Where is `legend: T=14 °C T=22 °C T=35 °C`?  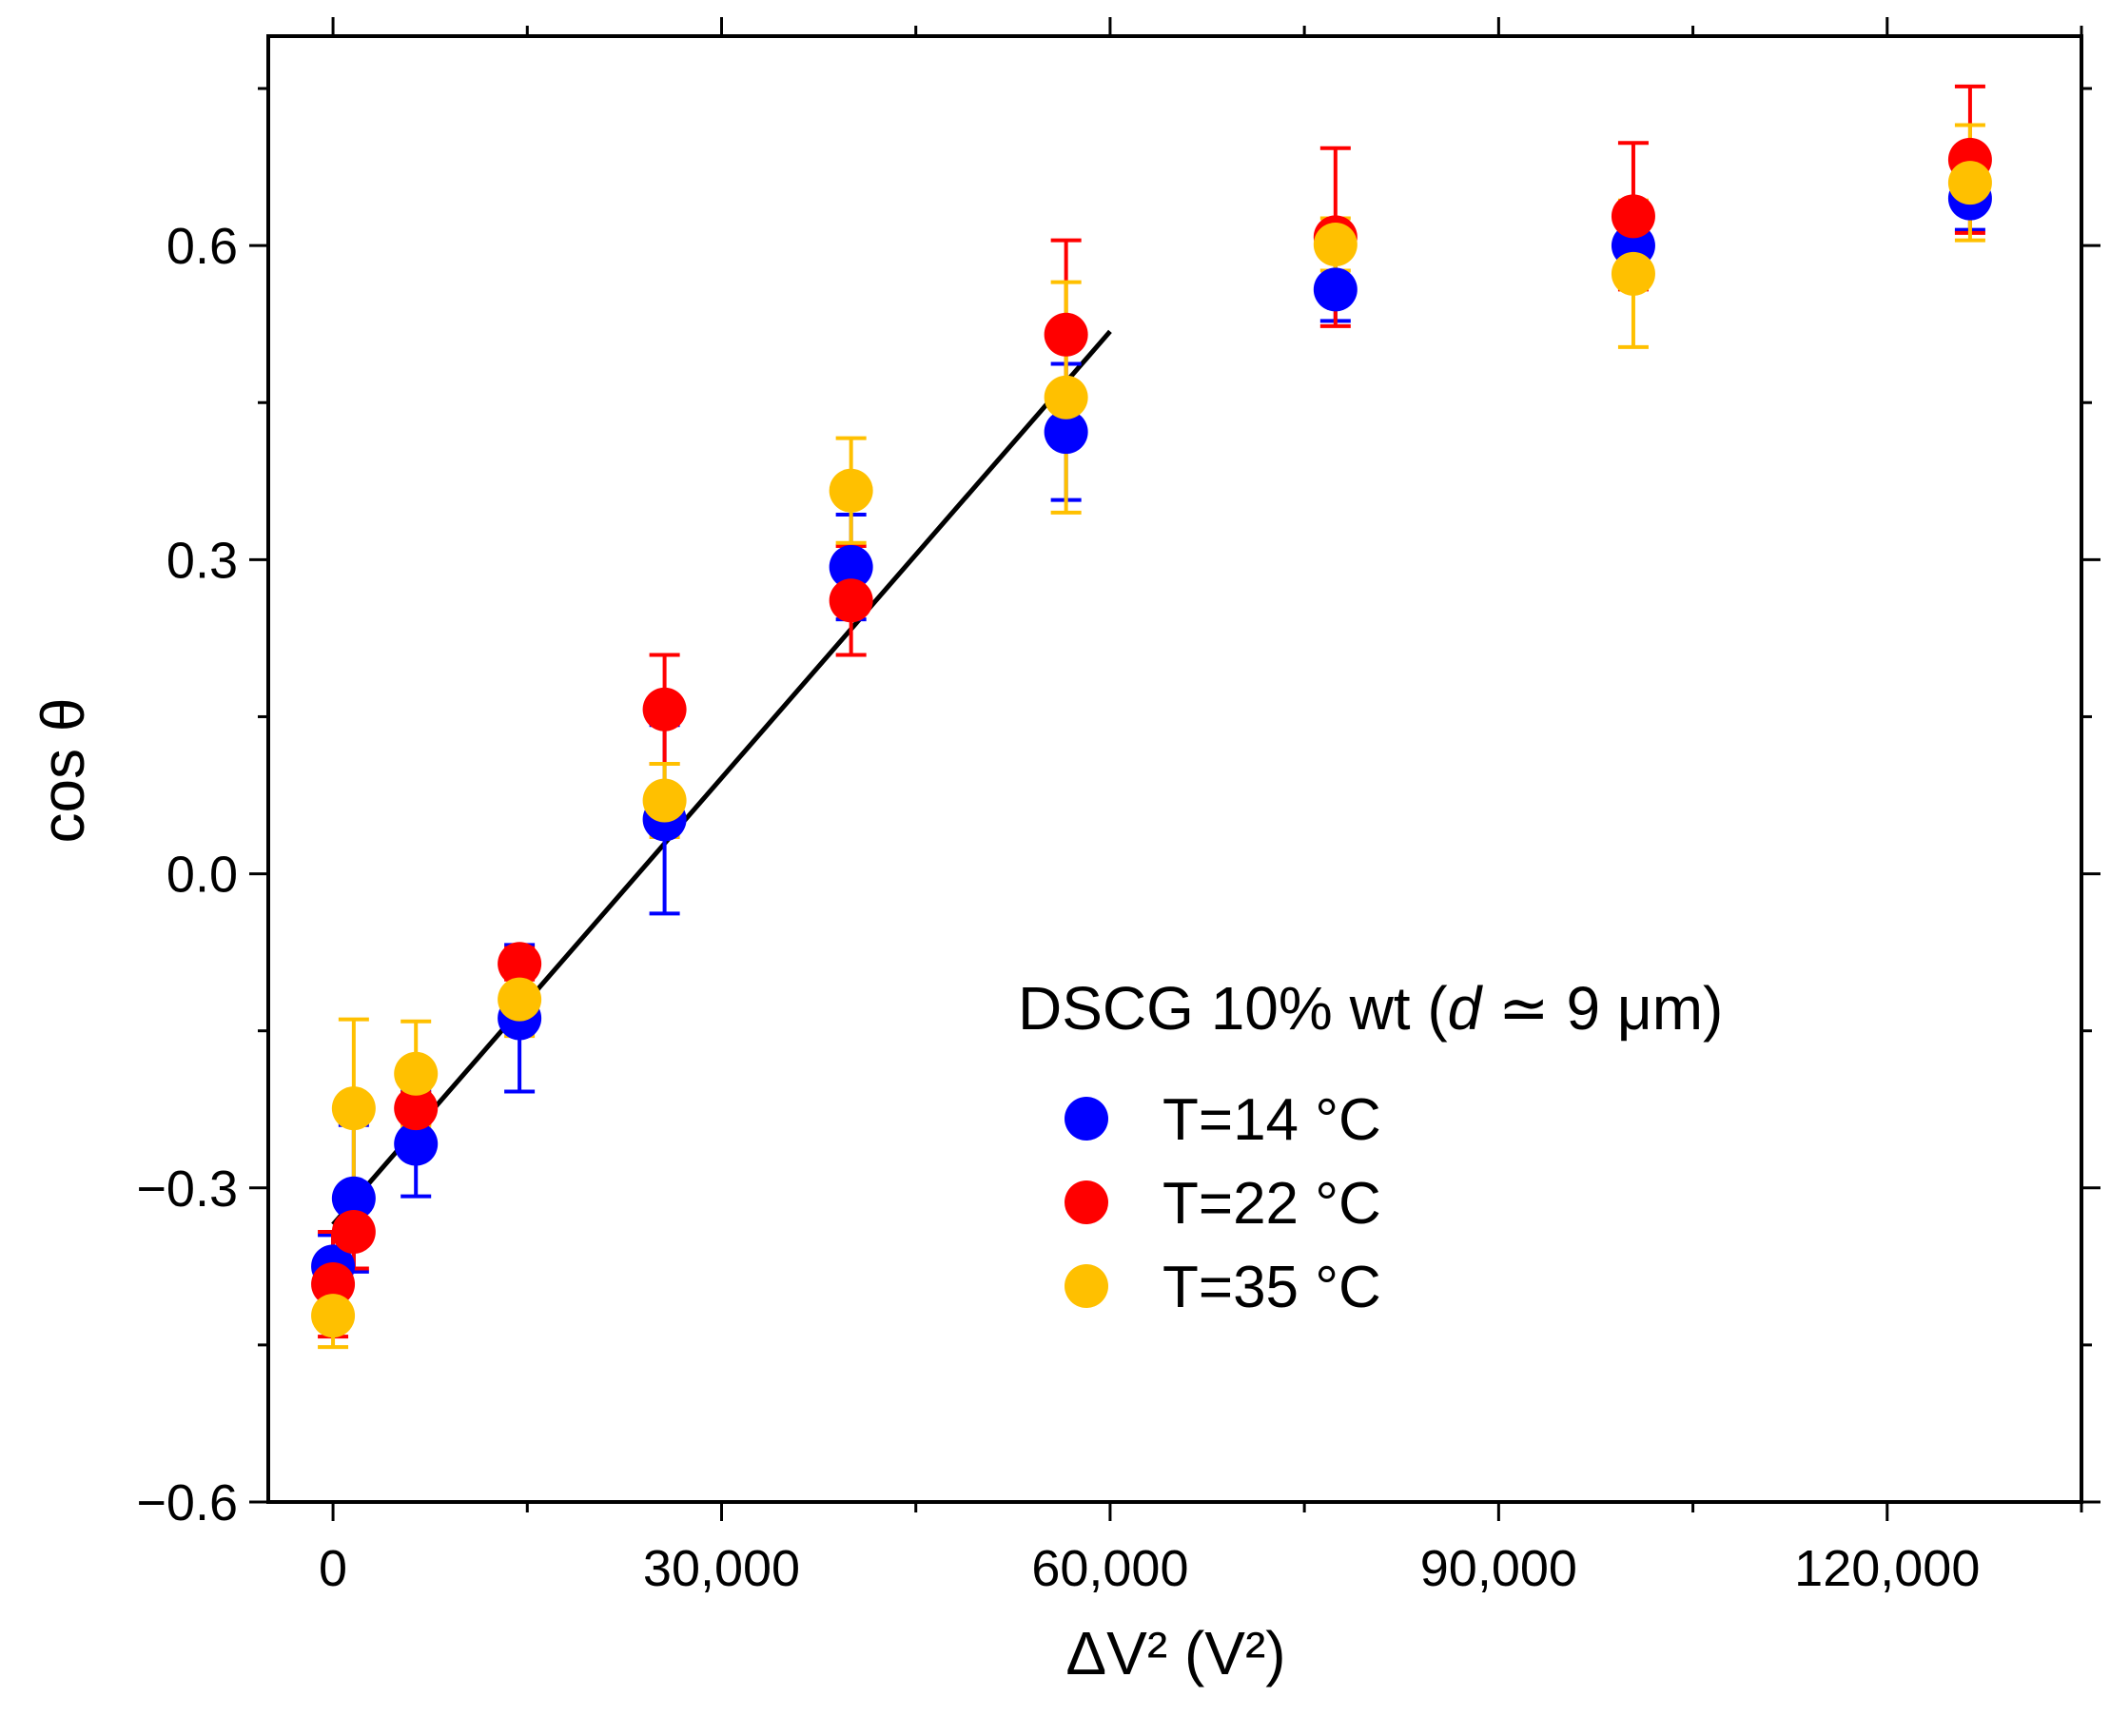 legend: T=14 °C T=22 °C T=35 °C is located at coordinates (1223, 1203).